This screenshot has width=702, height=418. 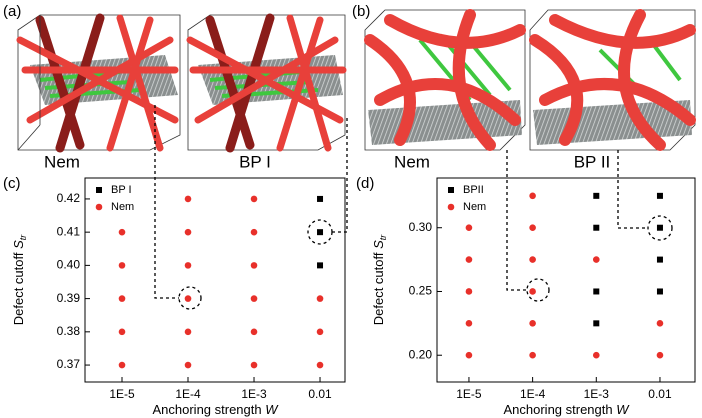 What do you see at coordinates (421, 354) in the screenshot?
I see `y-tick-label: 0.20` at bounding box center [421, 354].